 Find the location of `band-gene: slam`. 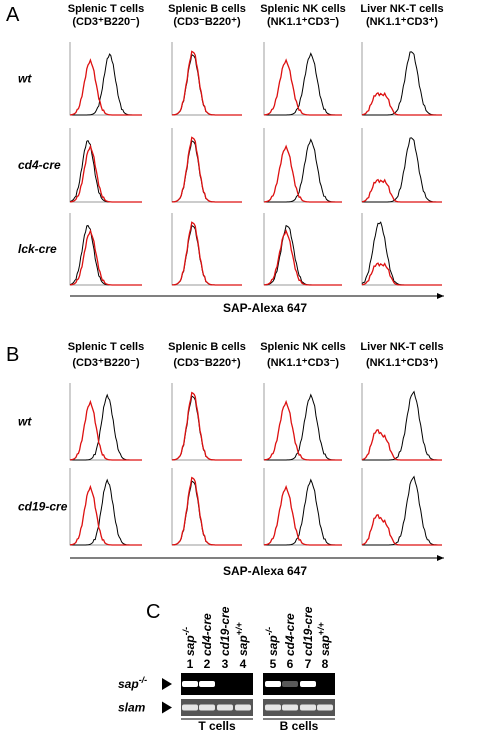

band-gene: slam is located at coordinates (132, 708).